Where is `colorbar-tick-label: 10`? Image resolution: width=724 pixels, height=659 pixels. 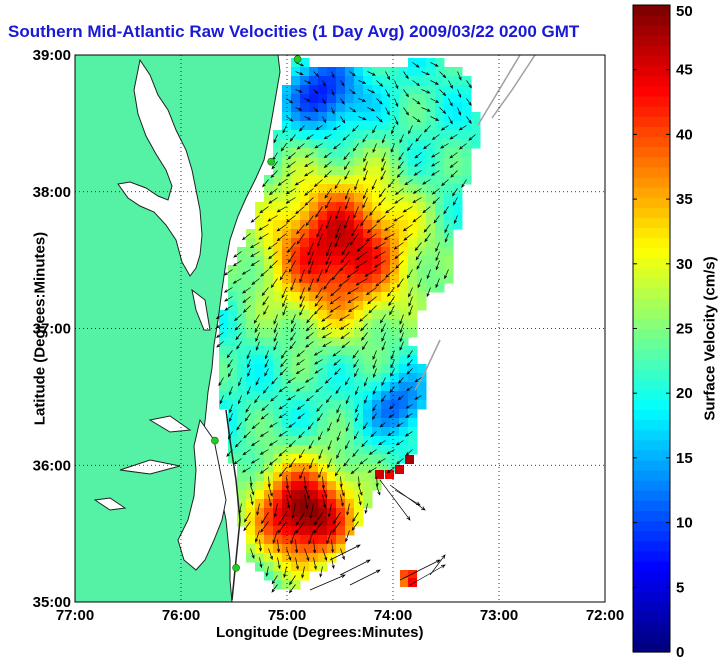 colorbar-tick-label: 10 is located at coordinates (684, 523).